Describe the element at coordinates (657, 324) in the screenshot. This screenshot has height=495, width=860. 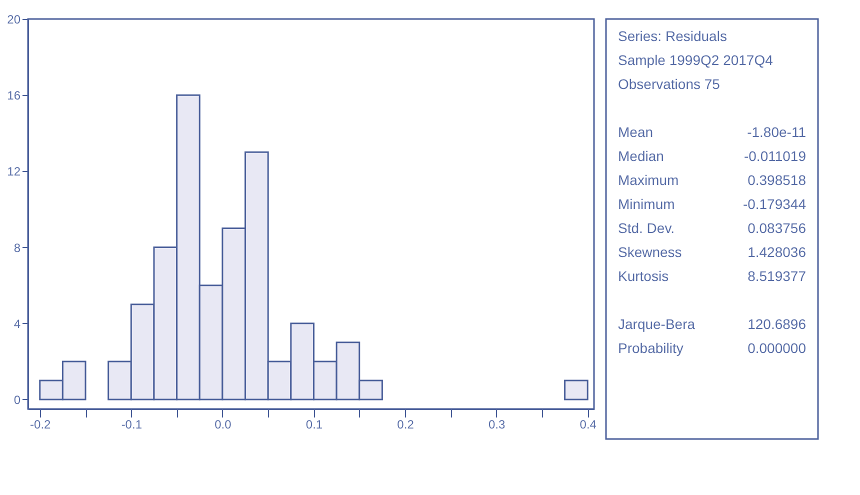
I see `text: Jarque-Bera` at that location.